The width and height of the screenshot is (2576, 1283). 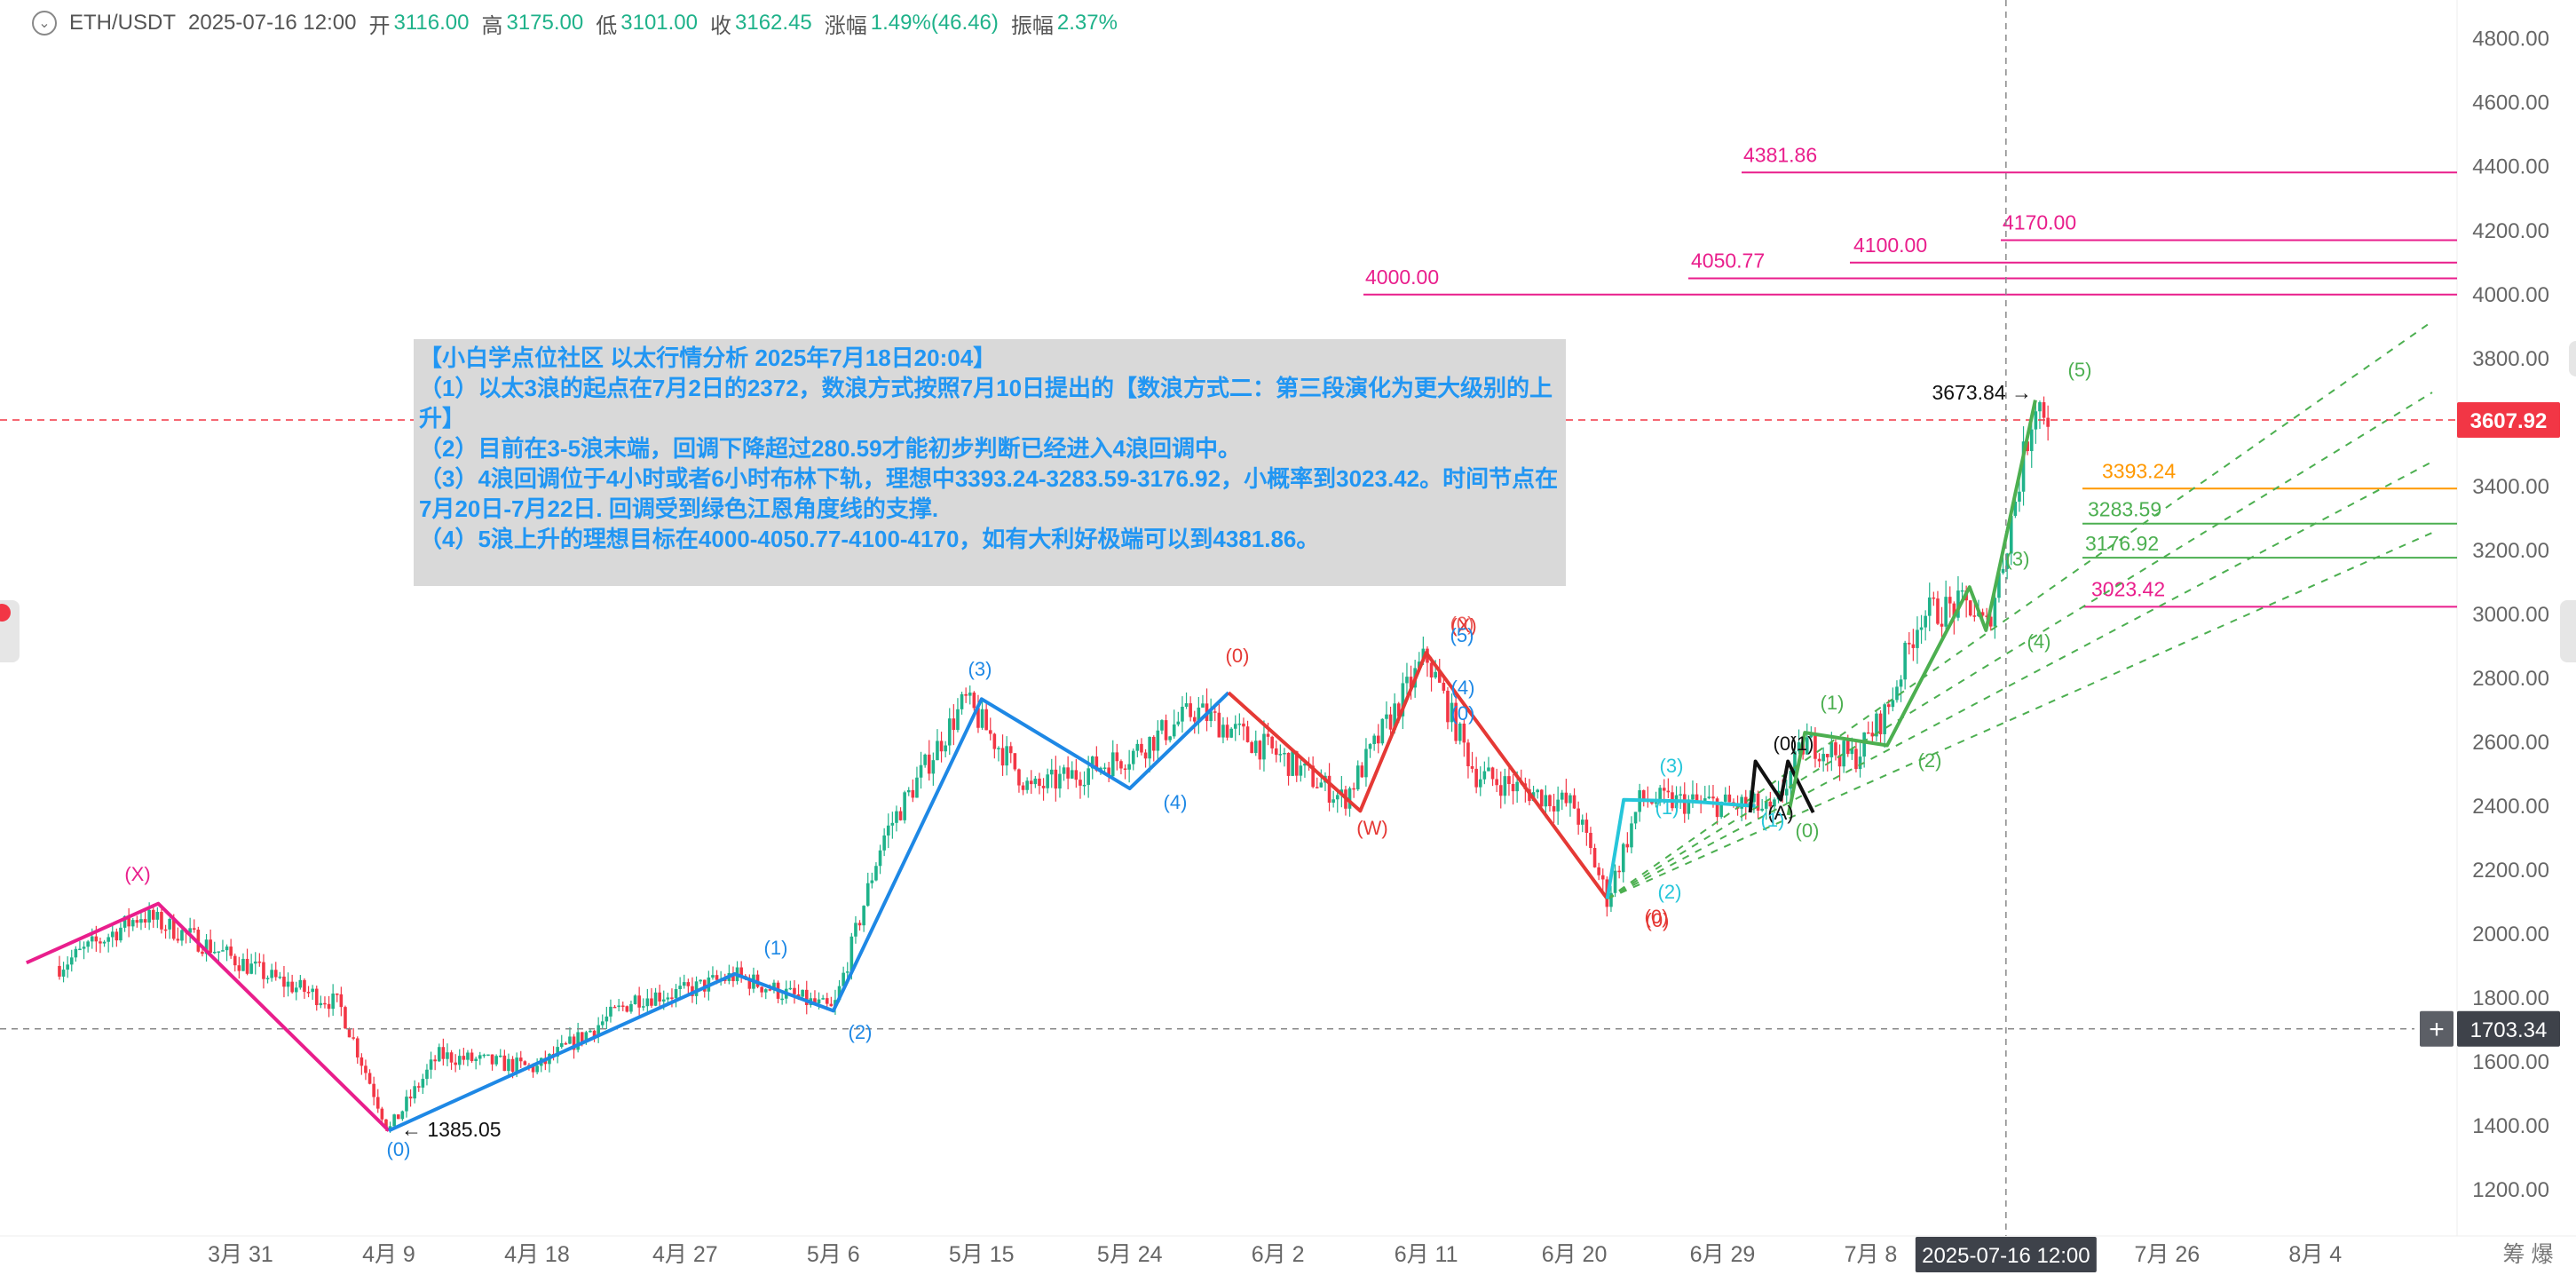 I want to click on chevron-down-icon: ⌄, so click(x=44, y=23).